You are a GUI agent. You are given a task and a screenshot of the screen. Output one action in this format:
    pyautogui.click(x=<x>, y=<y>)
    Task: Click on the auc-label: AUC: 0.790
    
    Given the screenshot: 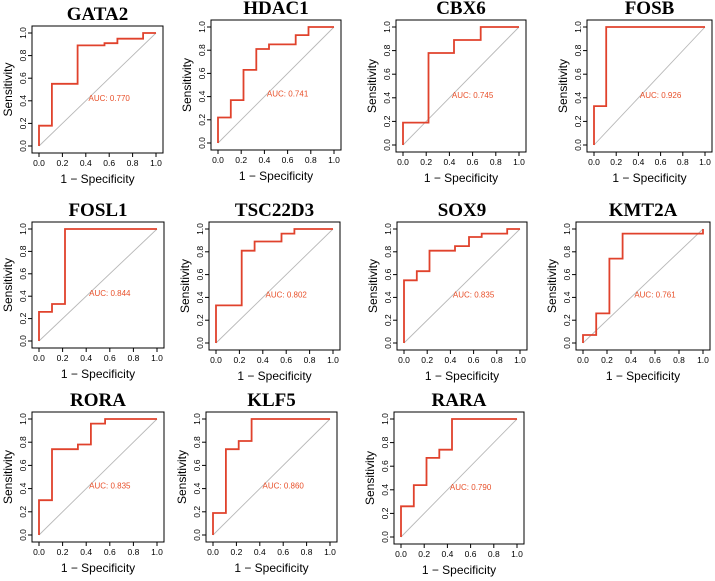 What is the action you would take?
    pyautogui.click(x=471, y=487)
    